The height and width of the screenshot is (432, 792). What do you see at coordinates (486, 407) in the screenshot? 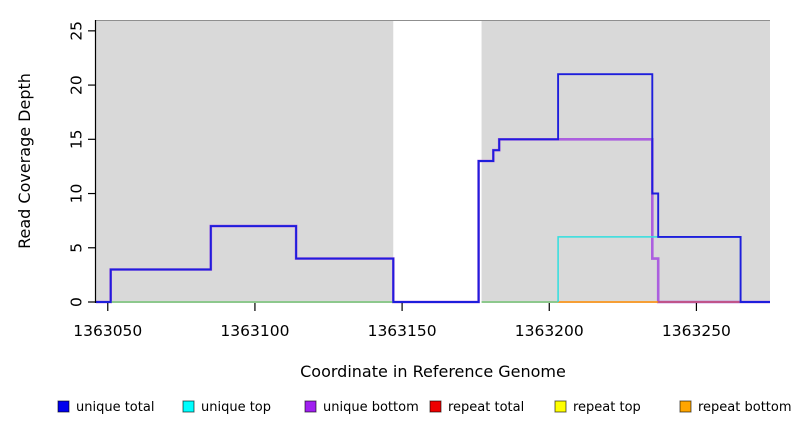
I see `legend-label-repeat-total: repeat total` at bounding box center [486, 407].